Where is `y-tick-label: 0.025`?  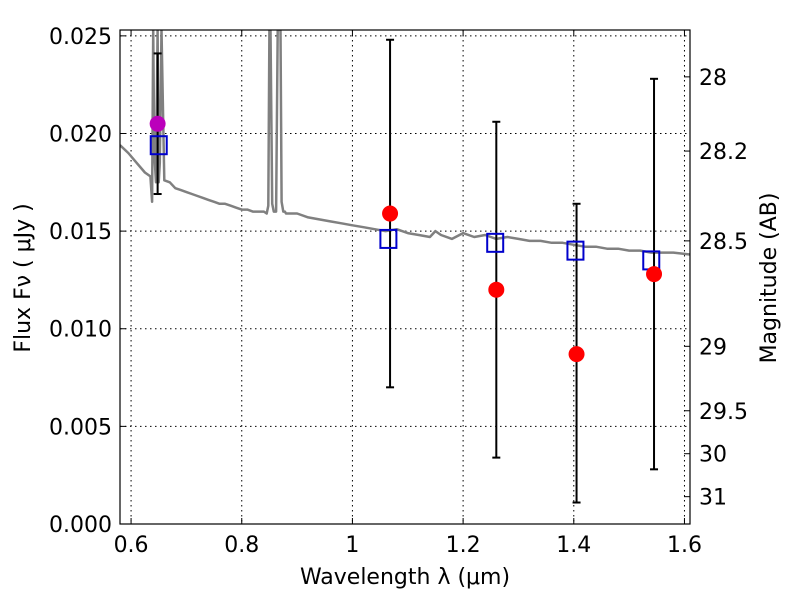
y-tick-label: 0.025 is located at coordinates (80, 37).